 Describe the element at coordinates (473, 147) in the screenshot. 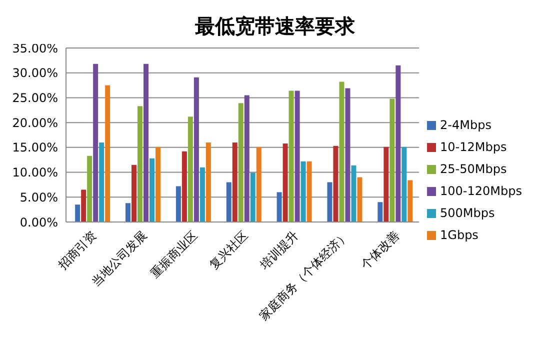

I see `legend-label: 10-12Mbps` at that location.